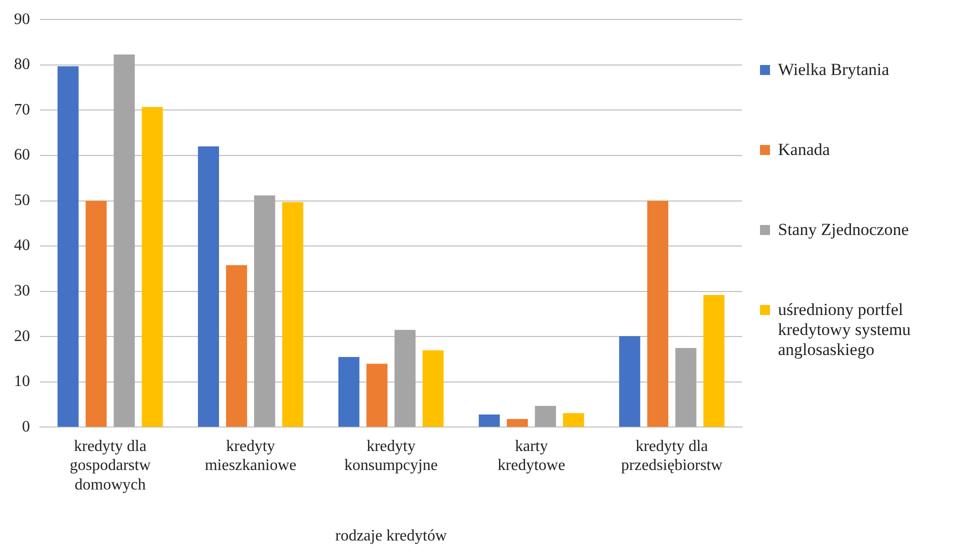  Describe the element at coordinates (22, 291) in the screenshot. I see `y-tick-label: 30` at that location.